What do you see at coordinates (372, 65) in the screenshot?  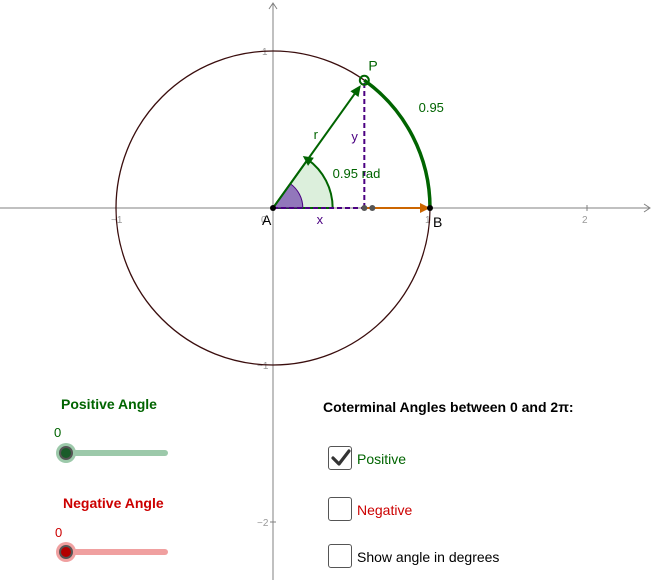 I see `point-p-label: P` at bounding box center [372, 65].